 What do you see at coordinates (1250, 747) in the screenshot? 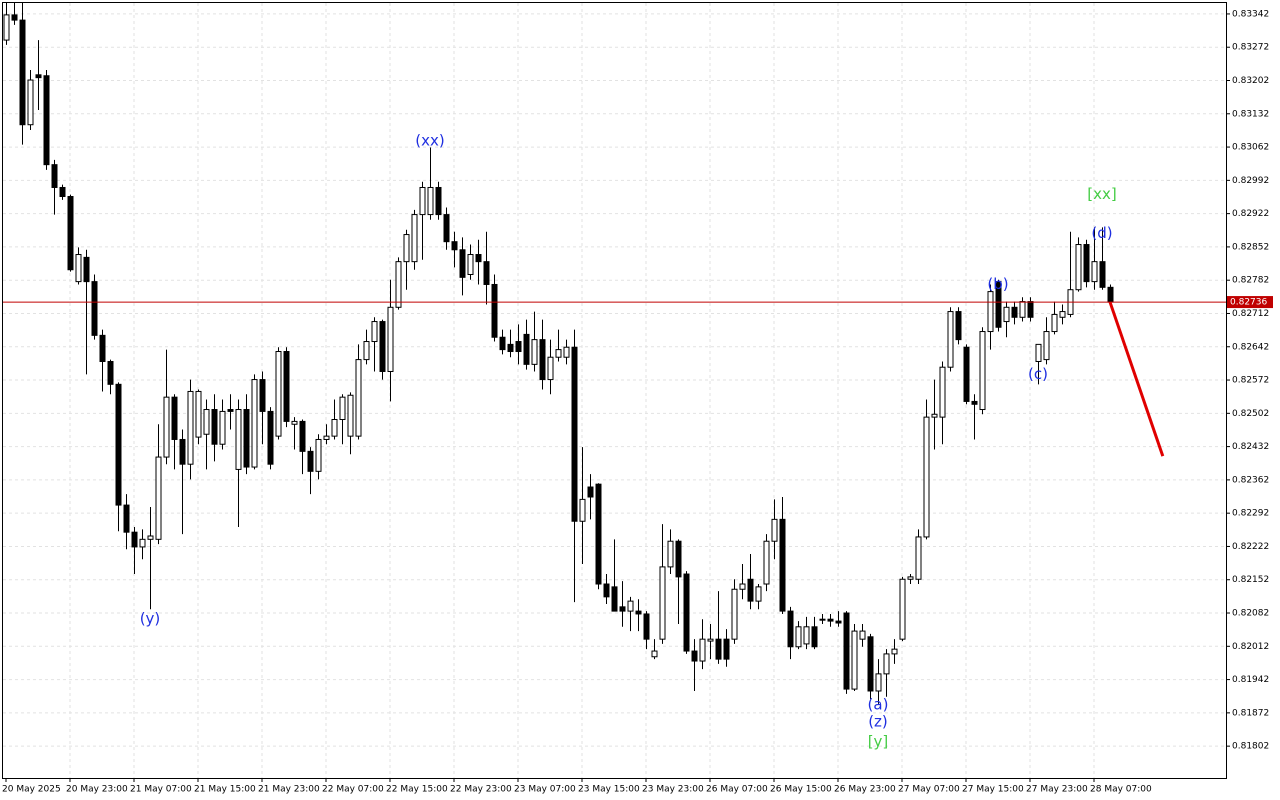
I see `y-tick-label: 0.81802` at bounding box center [1250, 747].